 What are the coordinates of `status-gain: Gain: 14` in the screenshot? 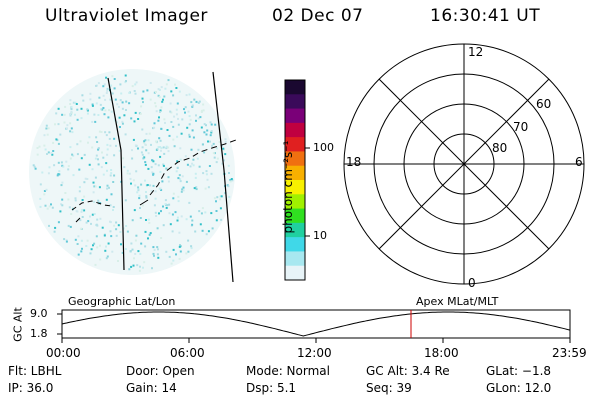 It's located at (151, 388).